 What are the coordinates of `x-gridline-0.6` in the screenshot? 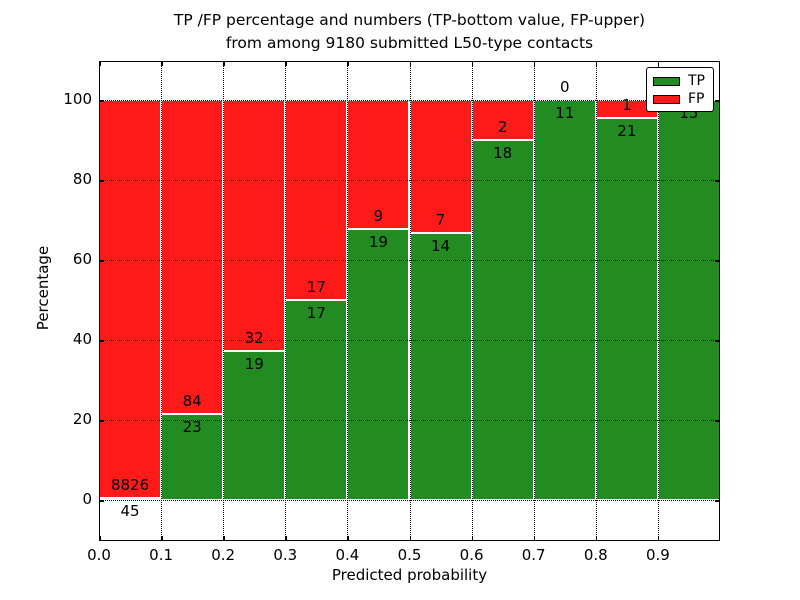 It's located at (472, 301).